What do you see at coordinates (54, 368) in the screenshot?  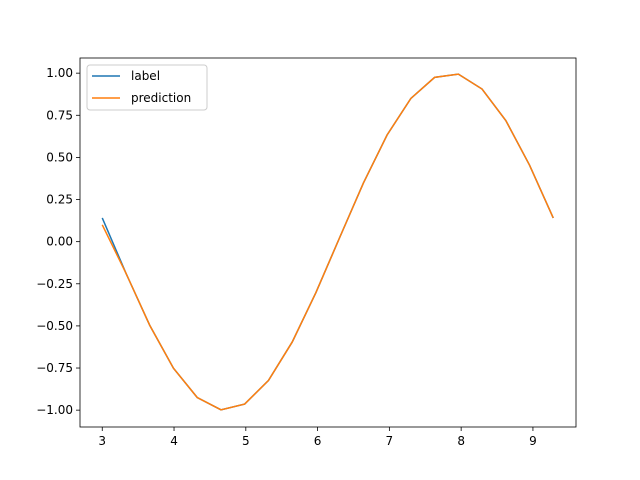 I see `y-tick-label: −0.75` at bounding box center [54, 368].